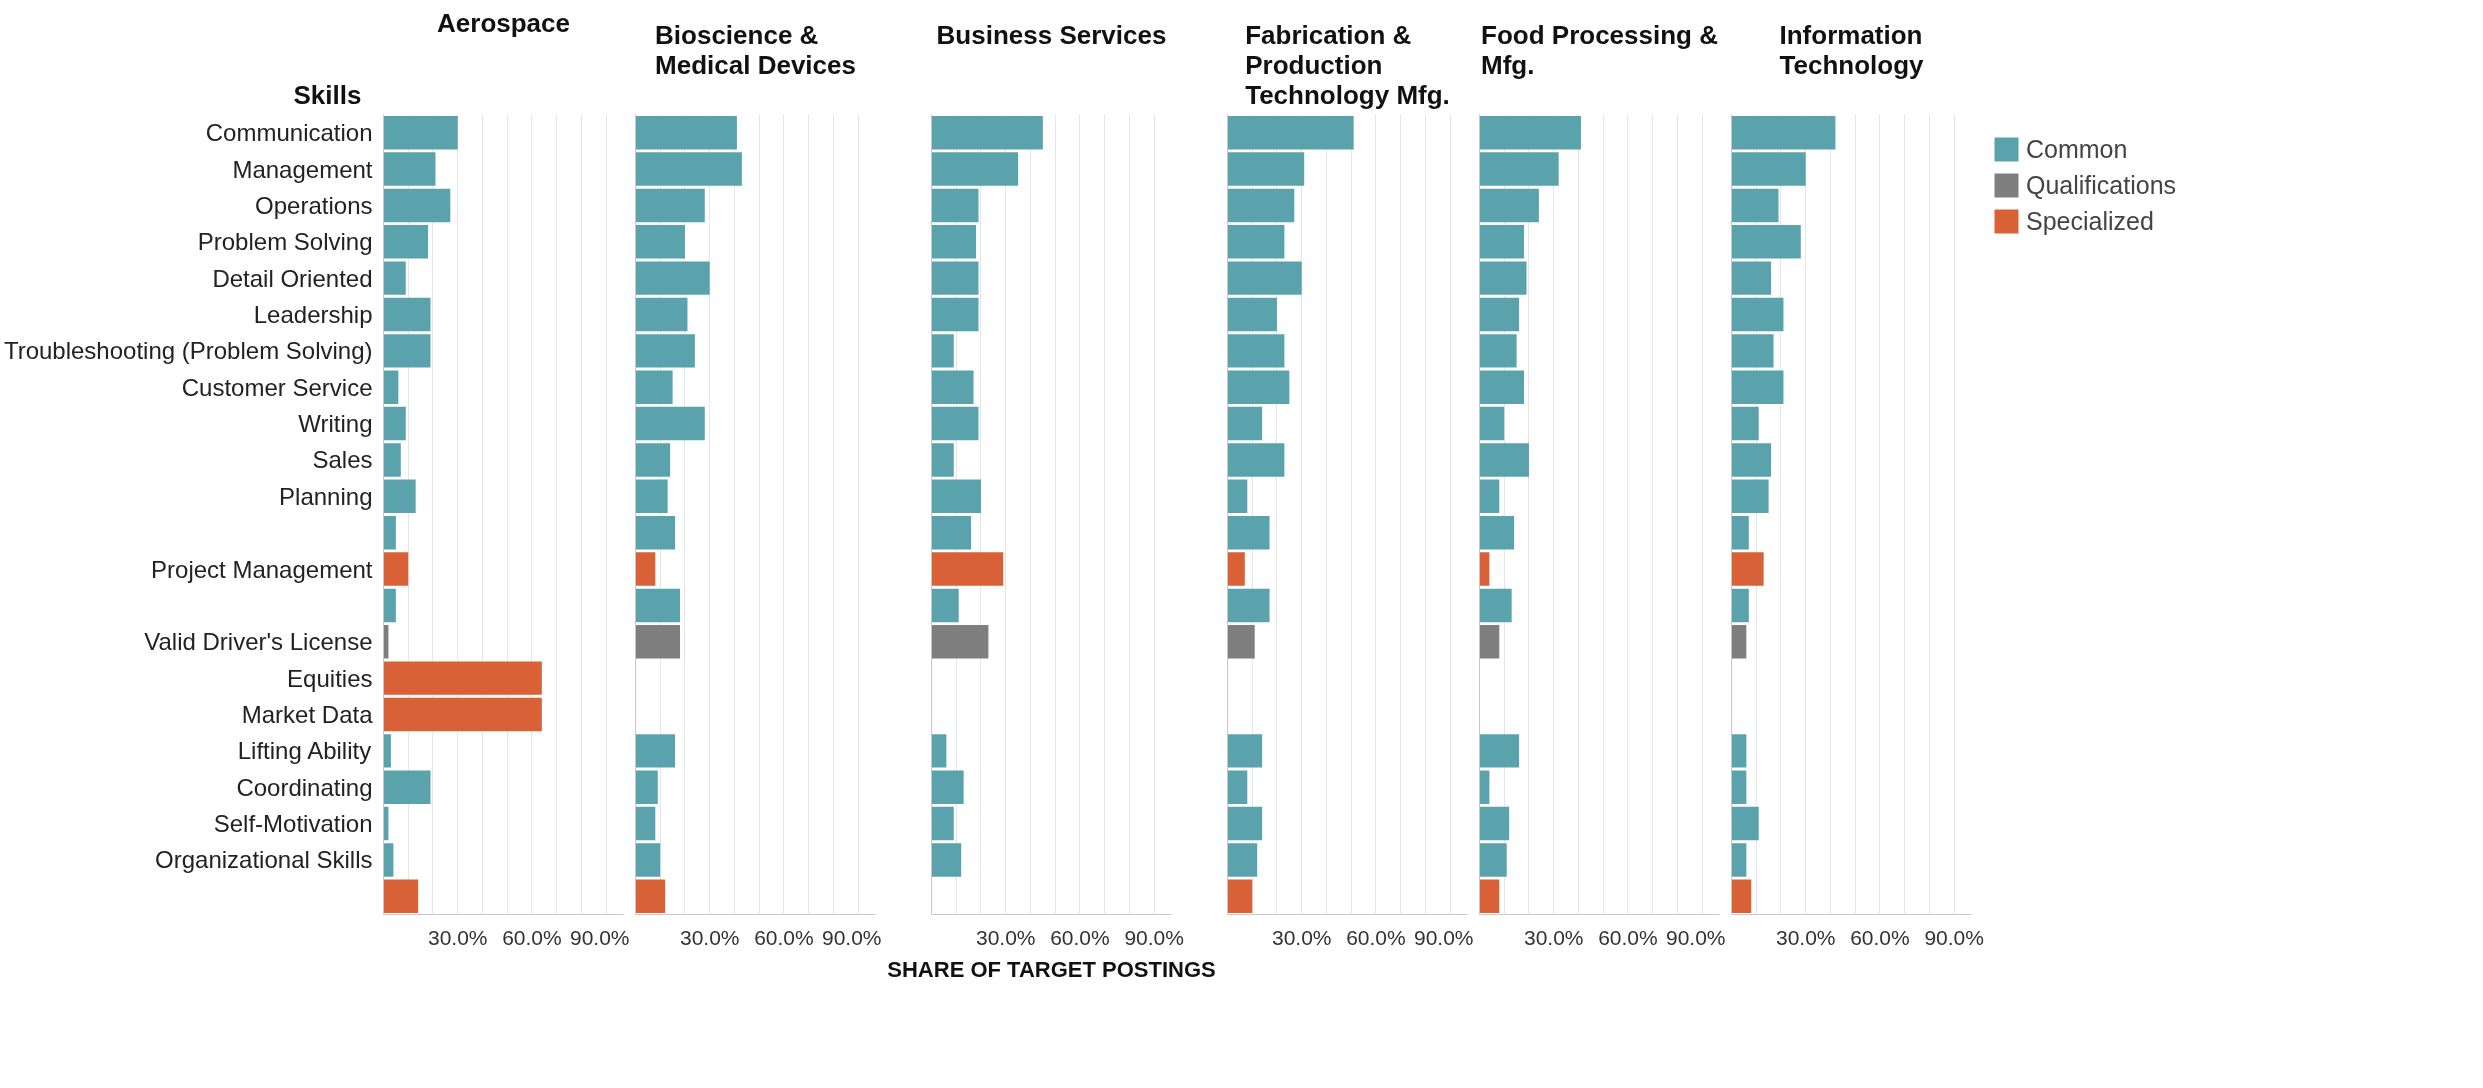 The height and width of the screenshot is (1088, 2483). Describe the element at coordinates (755, 49) in the screenshot. I see `chart-title: Bioscience & Medical Devices` at that location.